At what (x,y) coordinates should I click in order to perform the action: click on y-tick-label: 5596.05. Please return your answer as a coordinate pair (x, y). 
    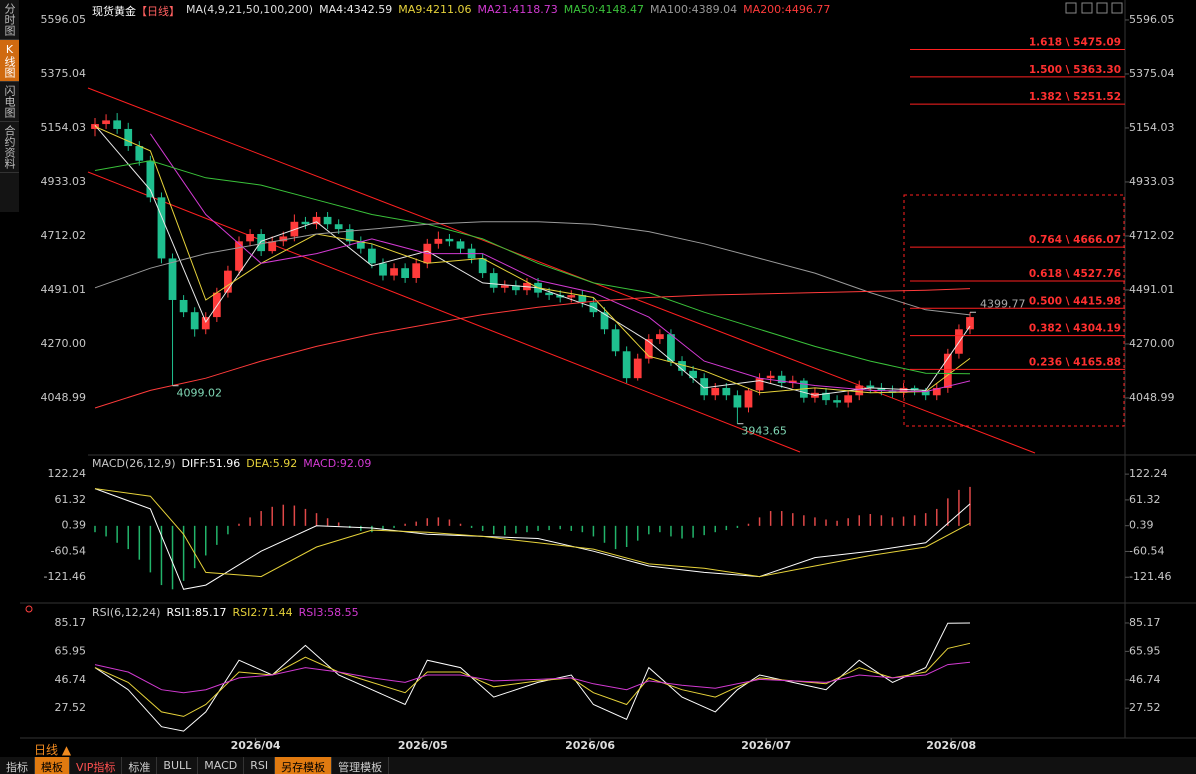
    Looking at the image, I should click on (1152, 19).